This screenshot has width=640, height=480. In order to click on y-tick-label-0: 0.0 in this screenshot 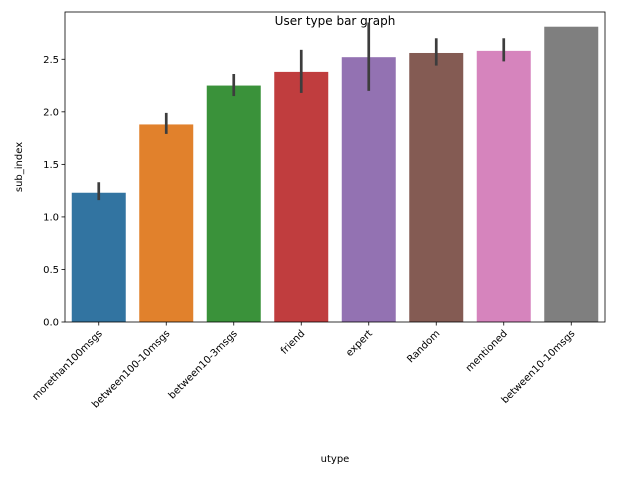, I will do `click(51, 323)`.